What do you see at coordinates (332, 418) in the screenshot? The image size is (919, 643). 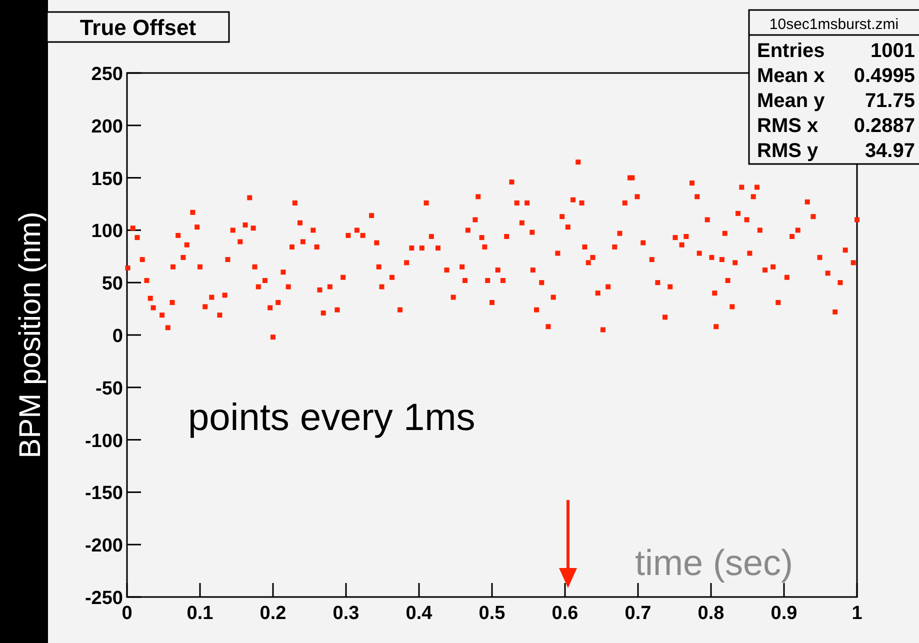 I see `annotation: points every 1ms` at bounding box center [332, 418].